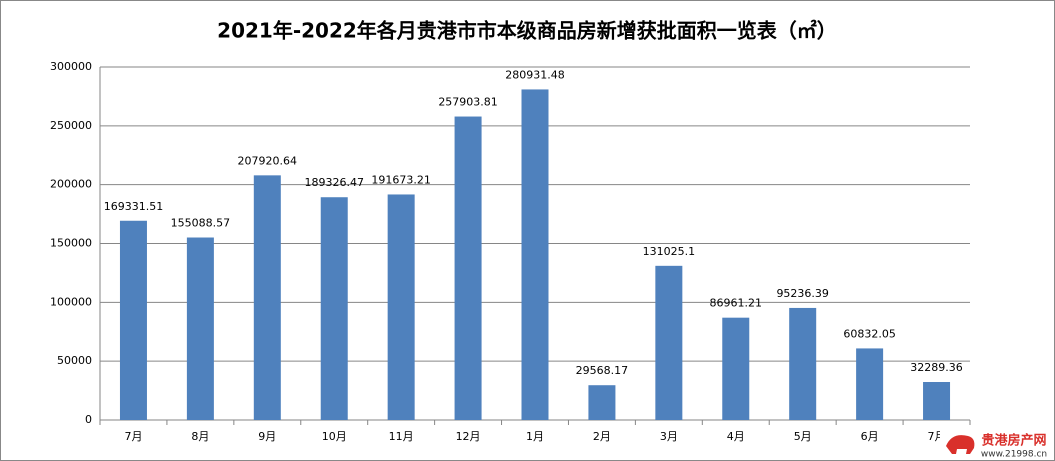 The width and height of the screenshot is (1055, 461). What do you see at coordinates (133, 436) in the screenshot?
I see `x-tick-label: 7月` at bounding box center [133, 436].